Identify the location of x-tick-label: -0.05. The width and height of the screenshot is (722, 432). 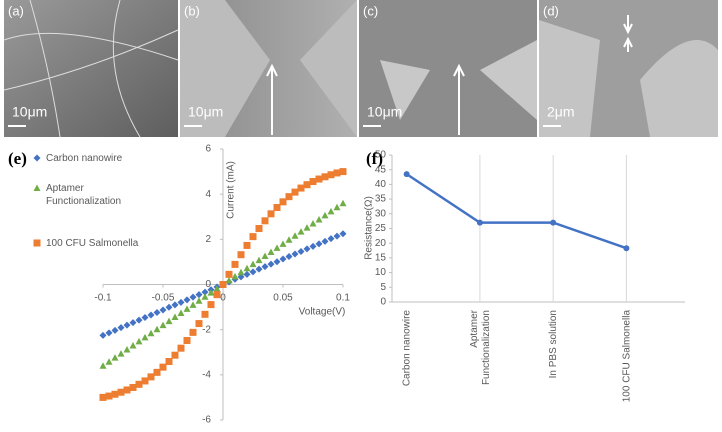
(163, 298).